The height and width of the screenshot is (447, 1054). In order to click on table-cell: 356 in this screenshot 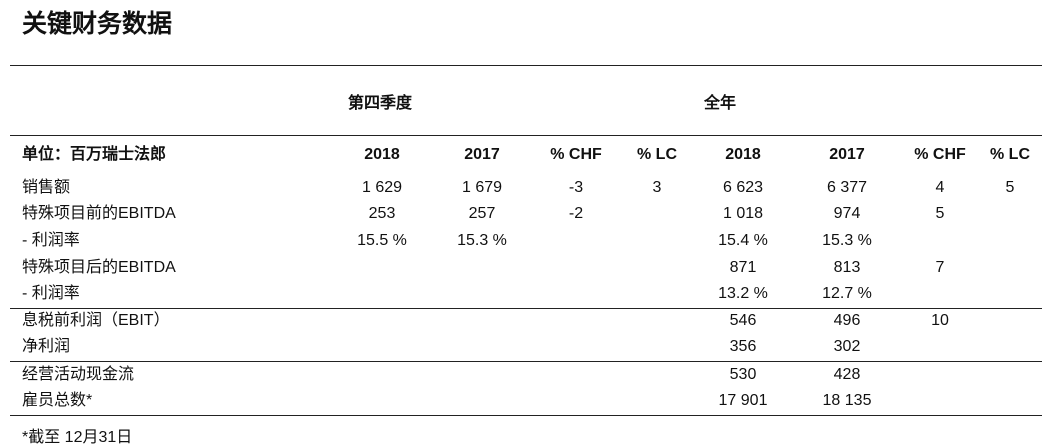, I will do `click(743, 346)`.